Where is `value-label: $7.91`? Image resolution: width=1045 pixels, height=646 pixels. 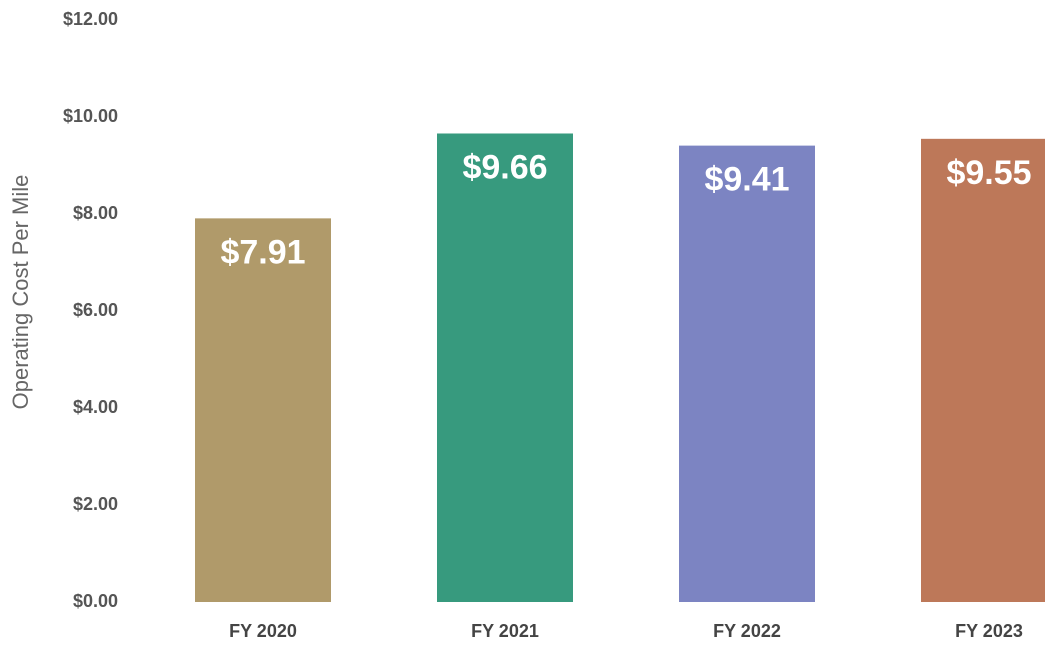 value-label: $7.91 is located at coordinates (262, 252).